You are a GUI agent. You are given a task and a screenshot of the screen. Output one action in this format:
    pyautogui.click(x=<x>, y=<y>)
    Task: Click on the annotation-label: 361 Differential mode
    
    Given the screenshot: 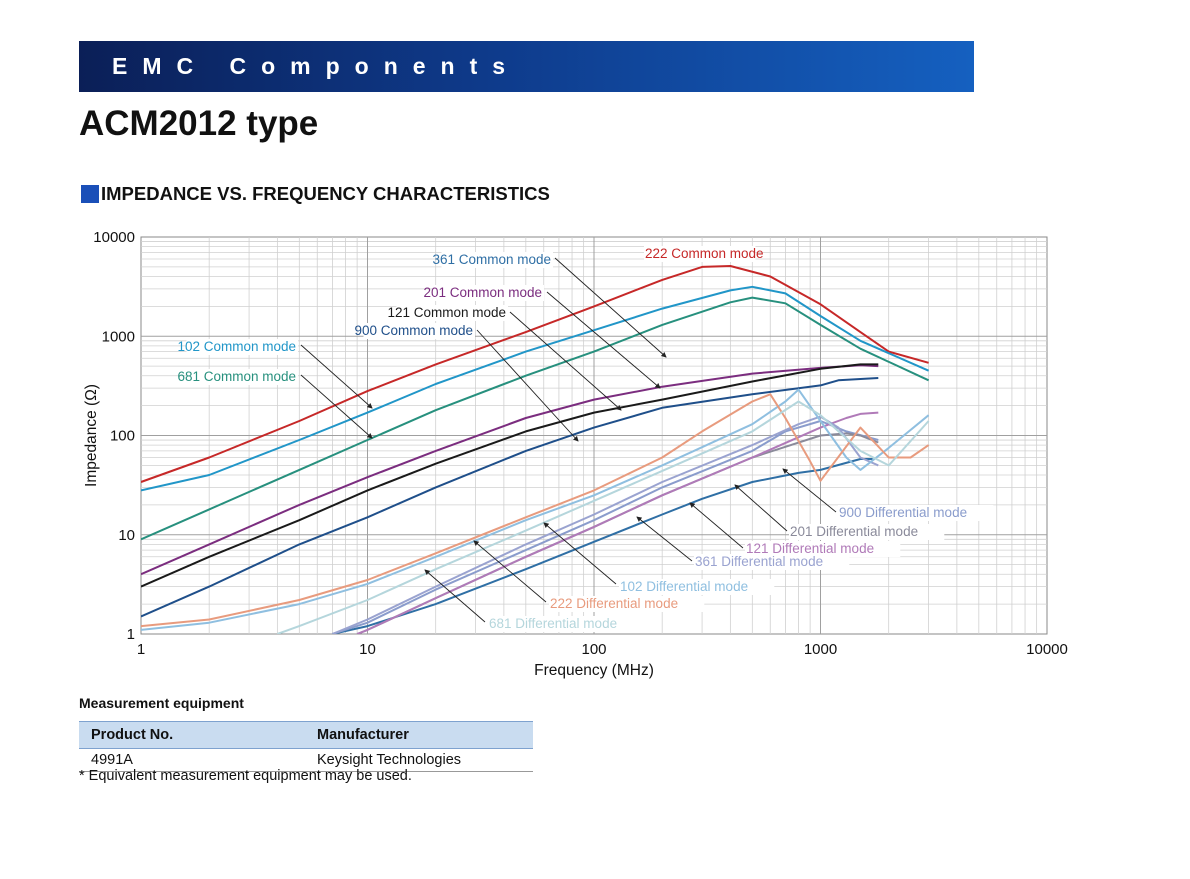 What is the action you would take?
    pyautogui.click(x=759, y=561)
    